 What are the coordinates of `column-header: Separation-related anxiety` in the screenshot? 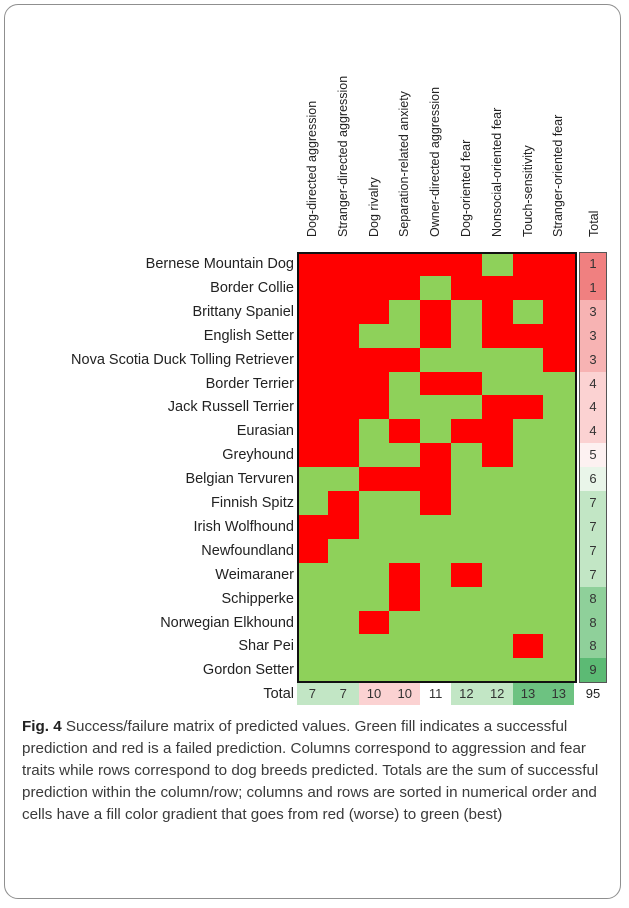 It's located at (404, 164).